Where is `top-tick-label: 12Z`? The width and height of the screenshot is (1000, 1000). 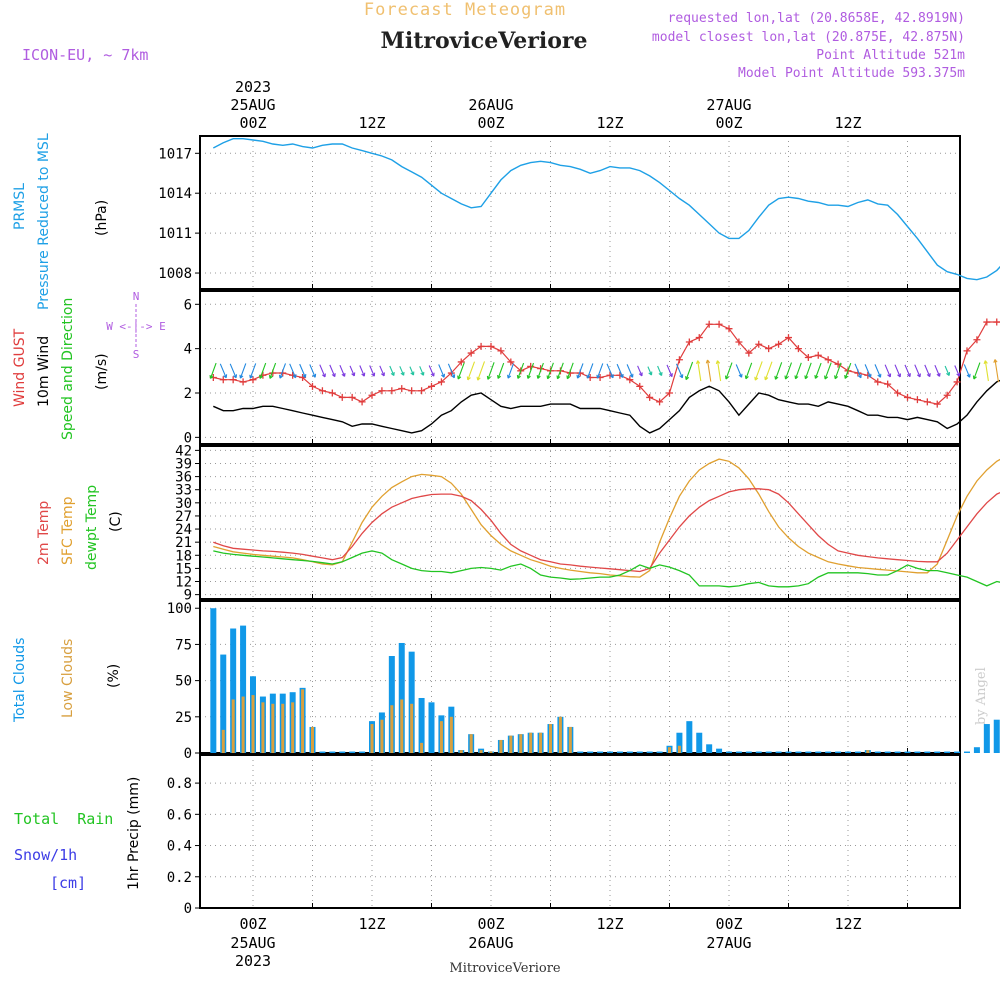 top-tick-label: 12Z is located at coordinates (847, 123).